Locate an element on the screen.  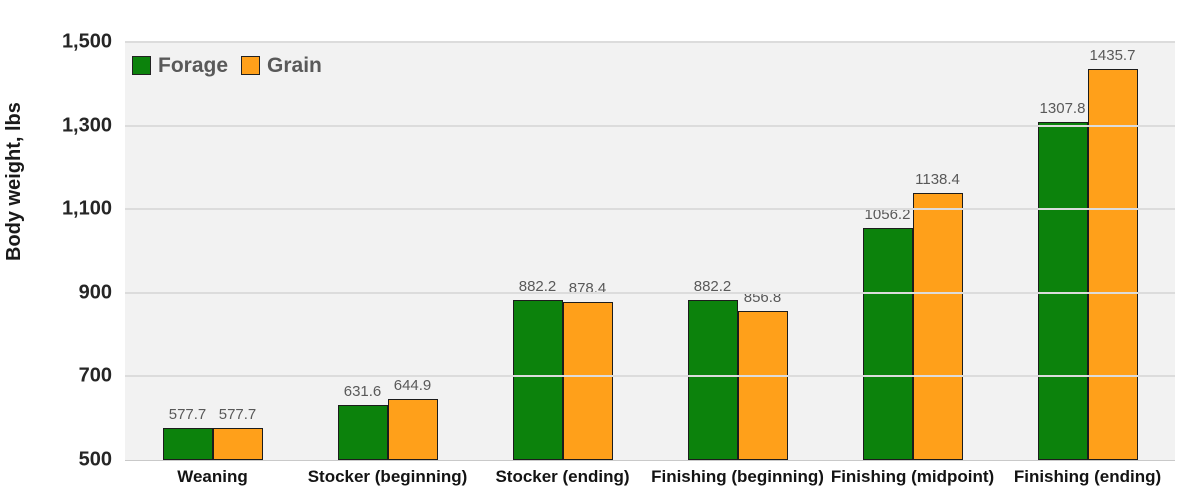
x-category-label: Stocker (ending) is located at coordinates (562, 476).